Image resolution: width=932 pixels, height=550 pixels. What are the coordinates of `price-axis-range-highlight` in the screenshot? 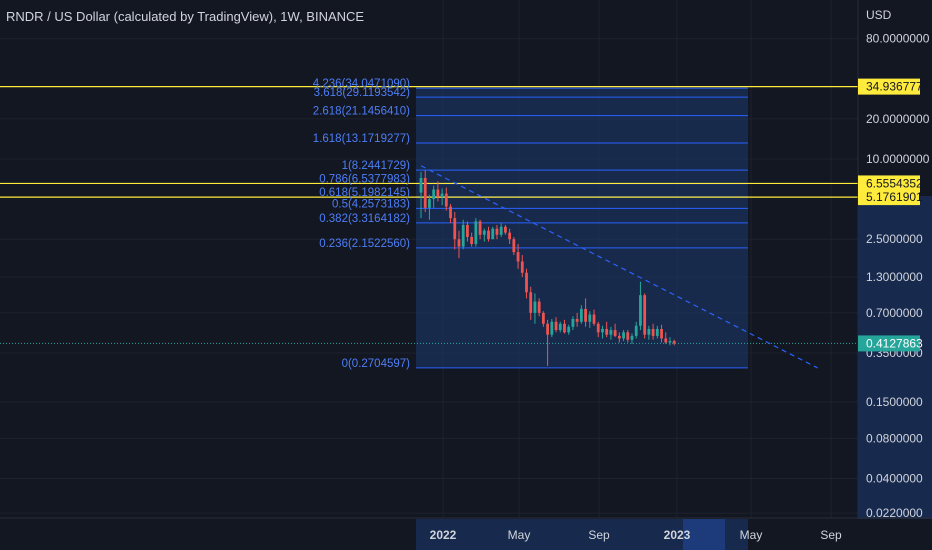 It's located at (895, 357).